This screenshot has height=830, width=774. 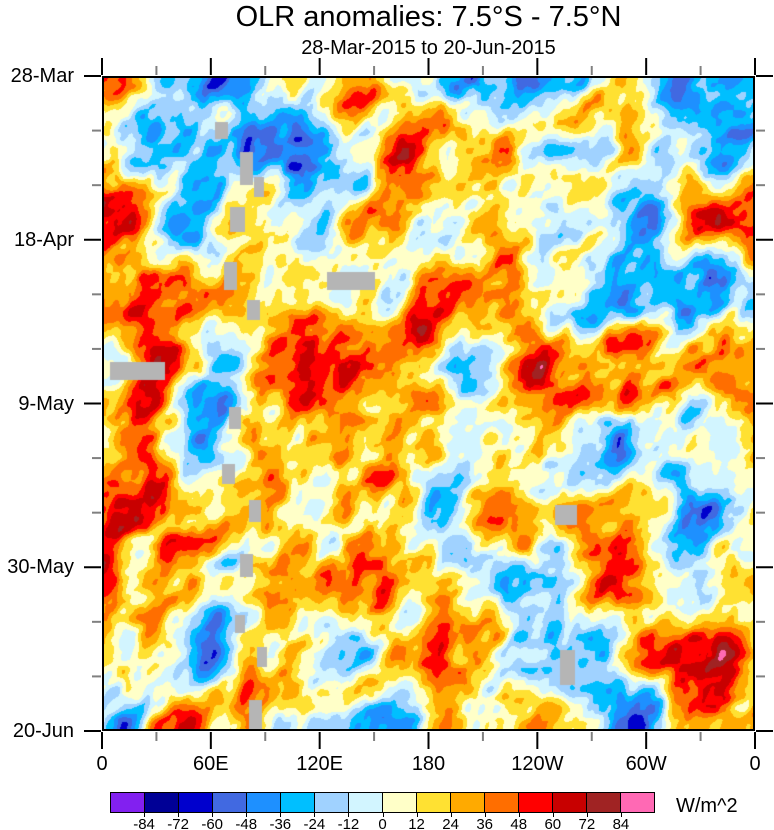 I want to click on x-tick-label: 60W, so click(x=646, y=764).